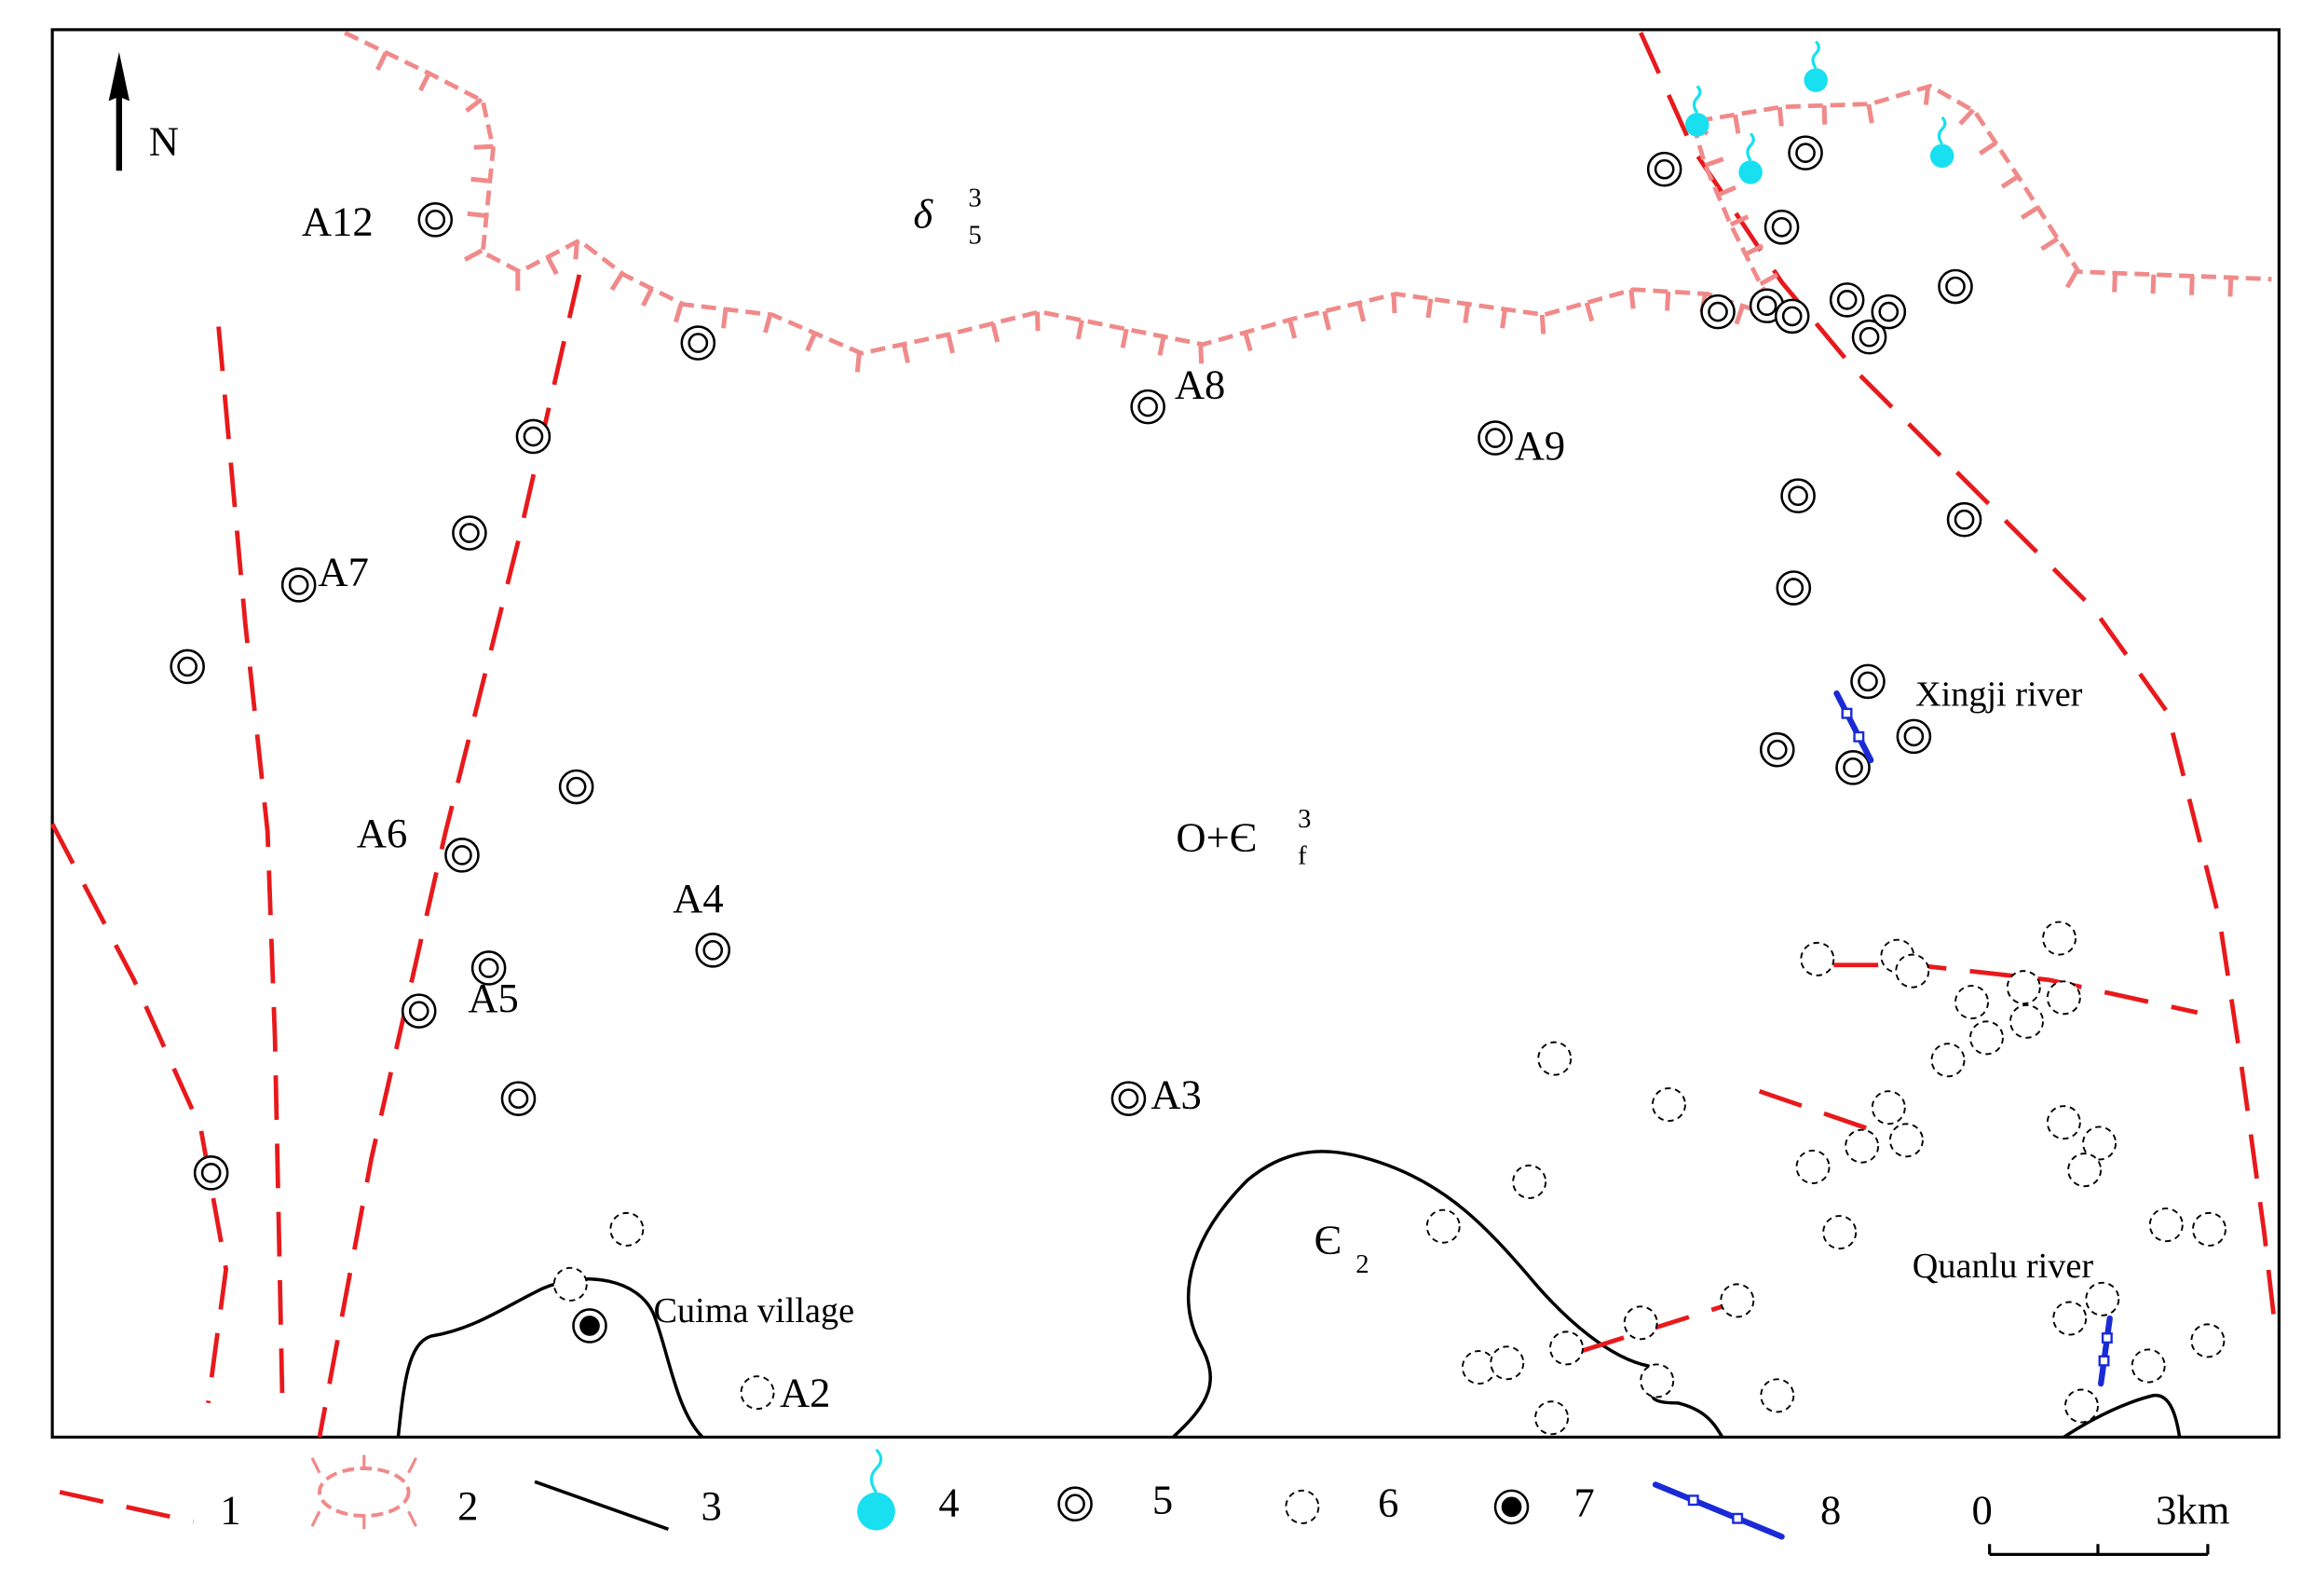 Image resolution: width=2315 pixels, height=1596 pixels. Describe the element at coordinates (974, 236) in the screenshot. I see `unit-sub: 5` at that location.